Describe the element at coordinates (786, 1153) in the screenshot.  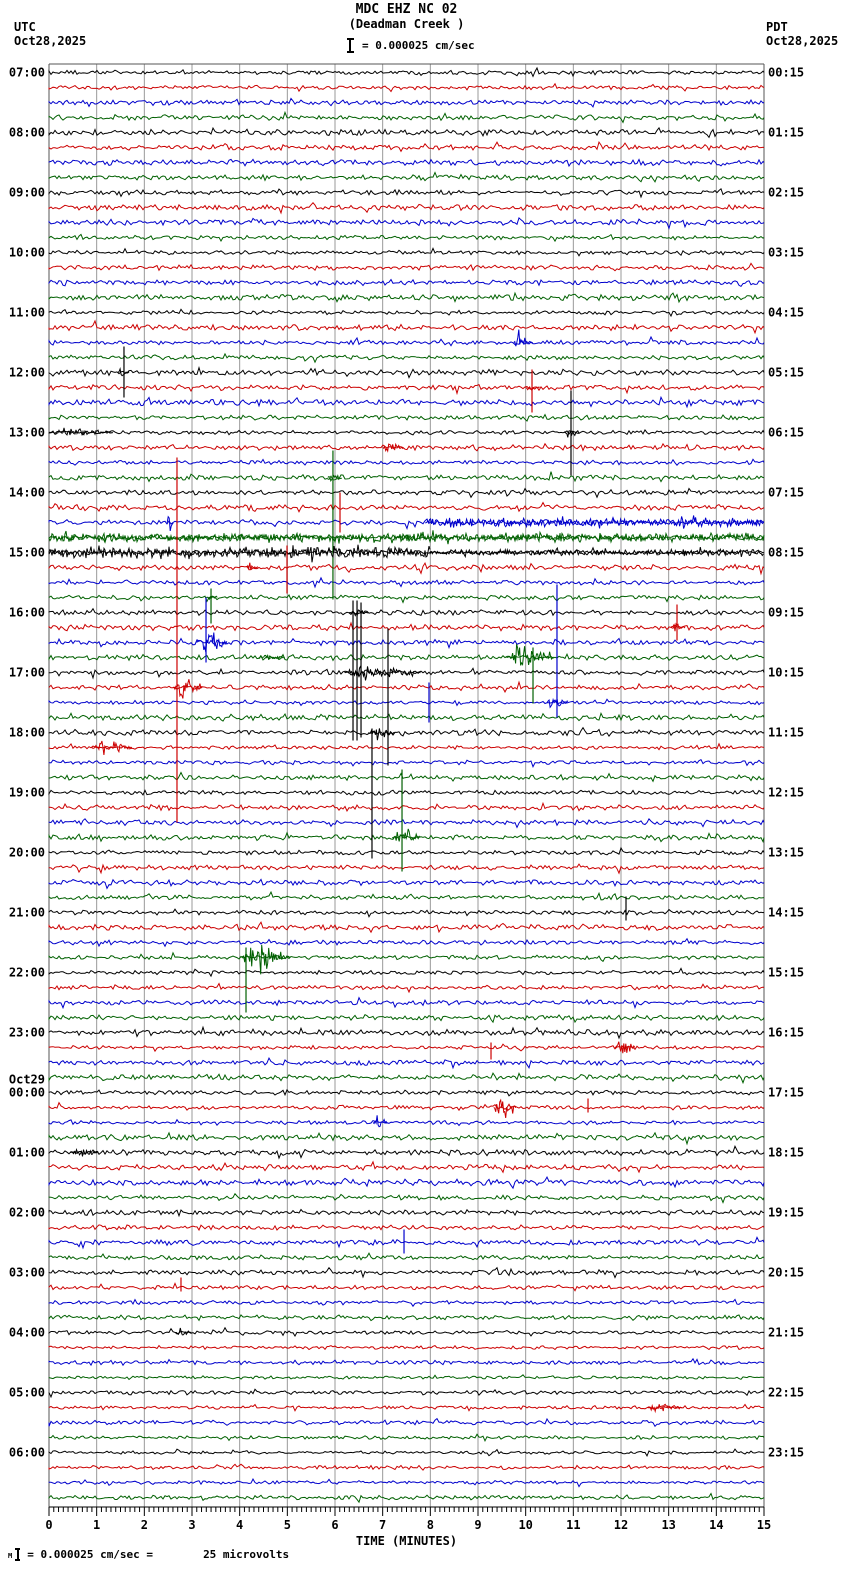
I see `pdt-hour-label: 18:15` at that location.